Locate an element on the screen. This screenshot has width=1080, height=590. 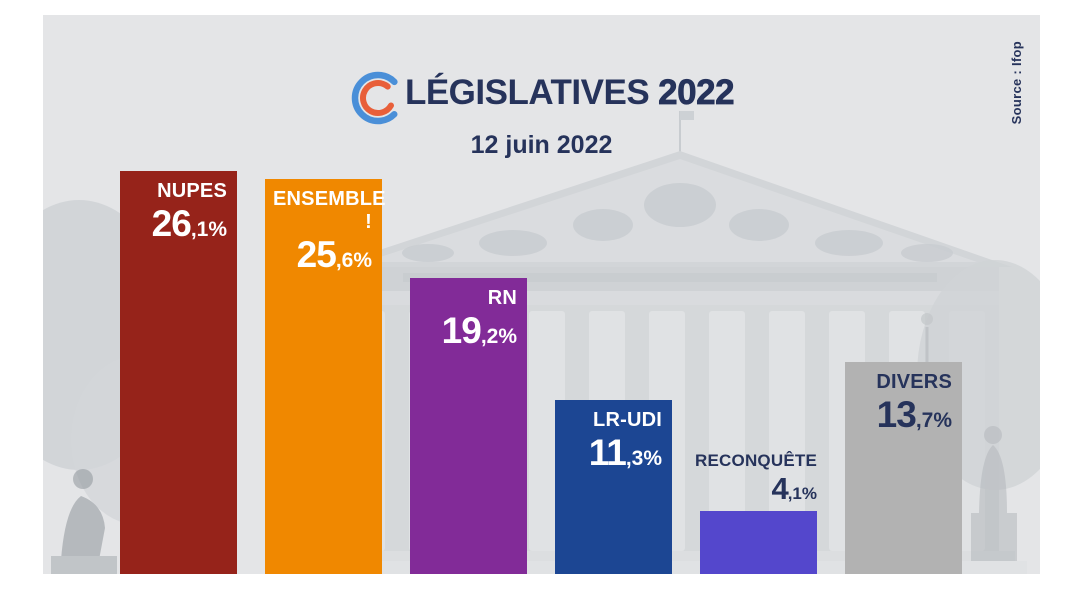
bar-lr-udi: LR-UDI 11,3% is located at coordinates (613, 487).